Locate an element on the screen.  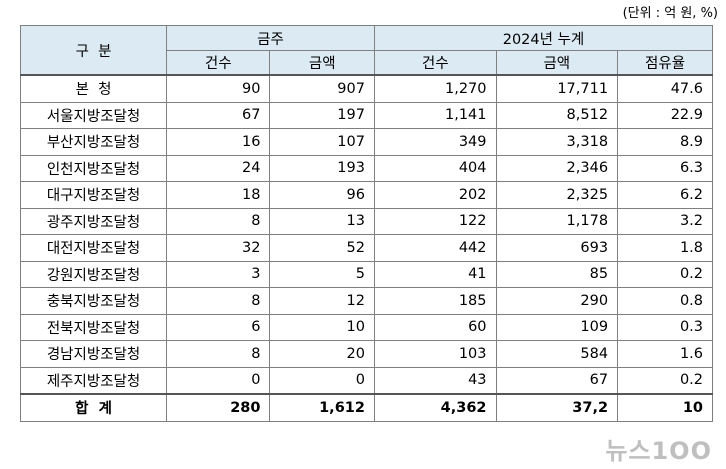
row-office-name: 제주지방조달청 is located at coordinates (93, 380).